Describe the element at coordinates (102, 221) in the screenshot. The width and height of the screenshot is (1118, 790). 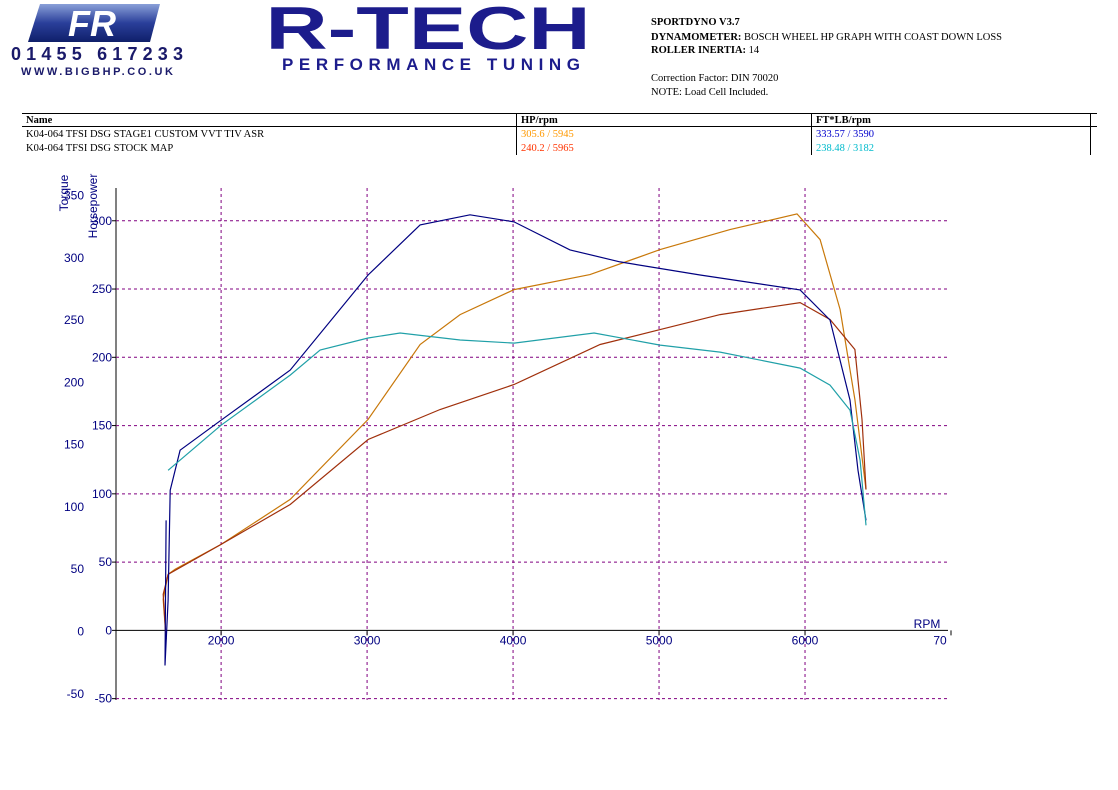
I see `y-tick-label: 300` at that location.